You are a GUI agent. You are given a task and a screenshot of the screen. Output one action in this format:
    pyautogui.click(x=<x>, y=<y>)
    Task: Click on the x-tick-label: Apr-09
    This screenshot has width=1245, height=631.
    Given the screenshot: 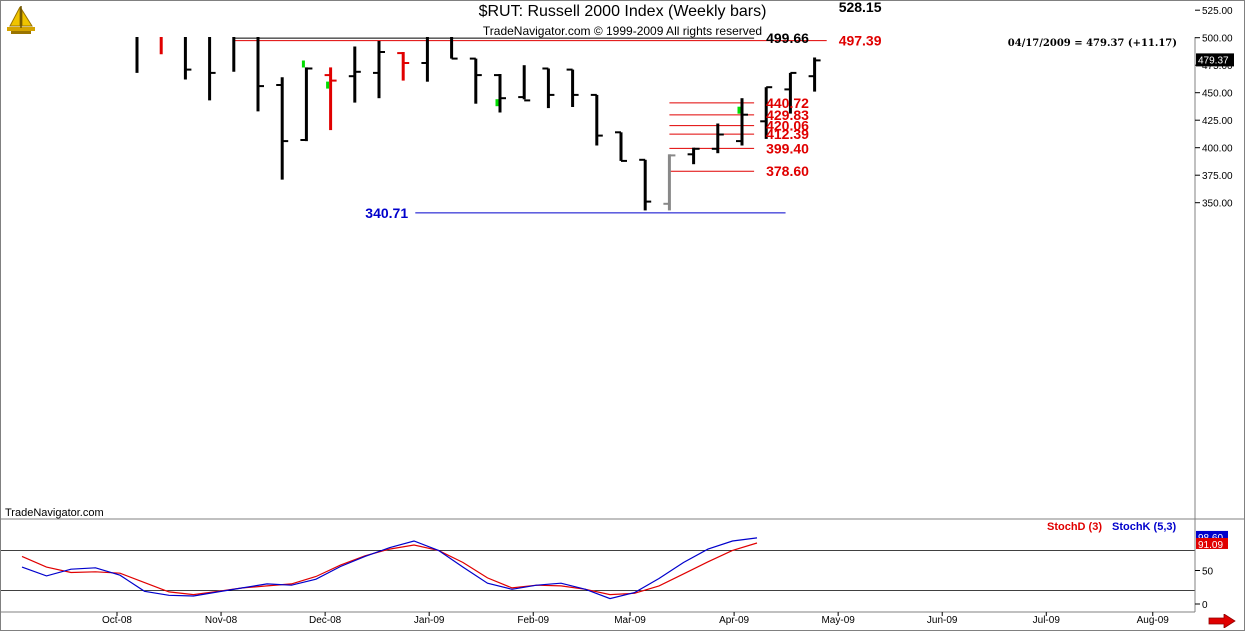 What is the action you would take?
    pyautogui.click(x=734, y=620)
    